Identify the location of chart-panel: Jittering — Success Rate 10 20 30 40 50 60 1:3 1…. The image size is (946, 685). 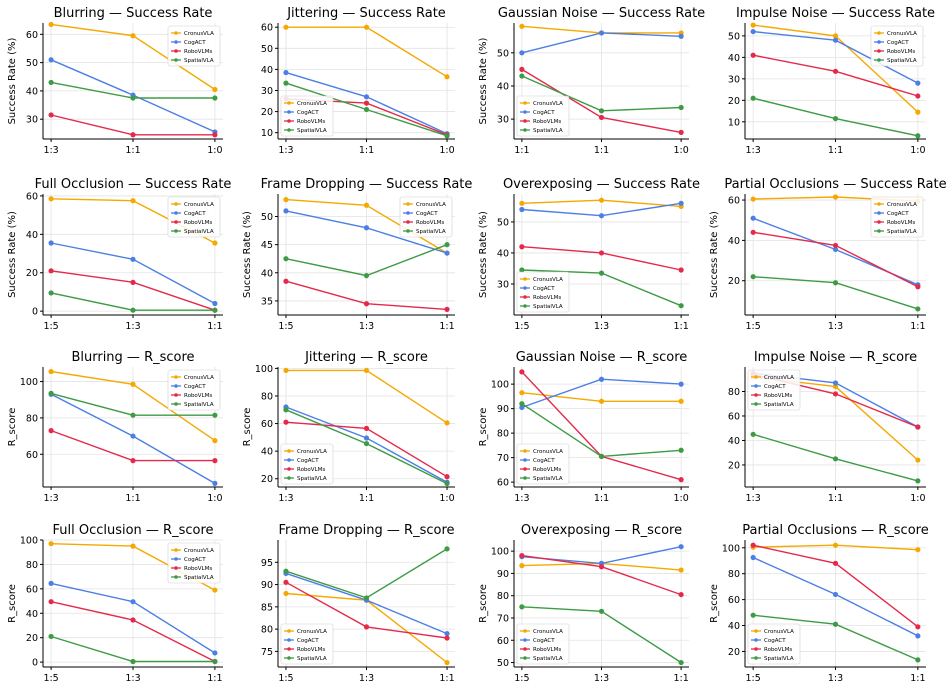
(358, 81).